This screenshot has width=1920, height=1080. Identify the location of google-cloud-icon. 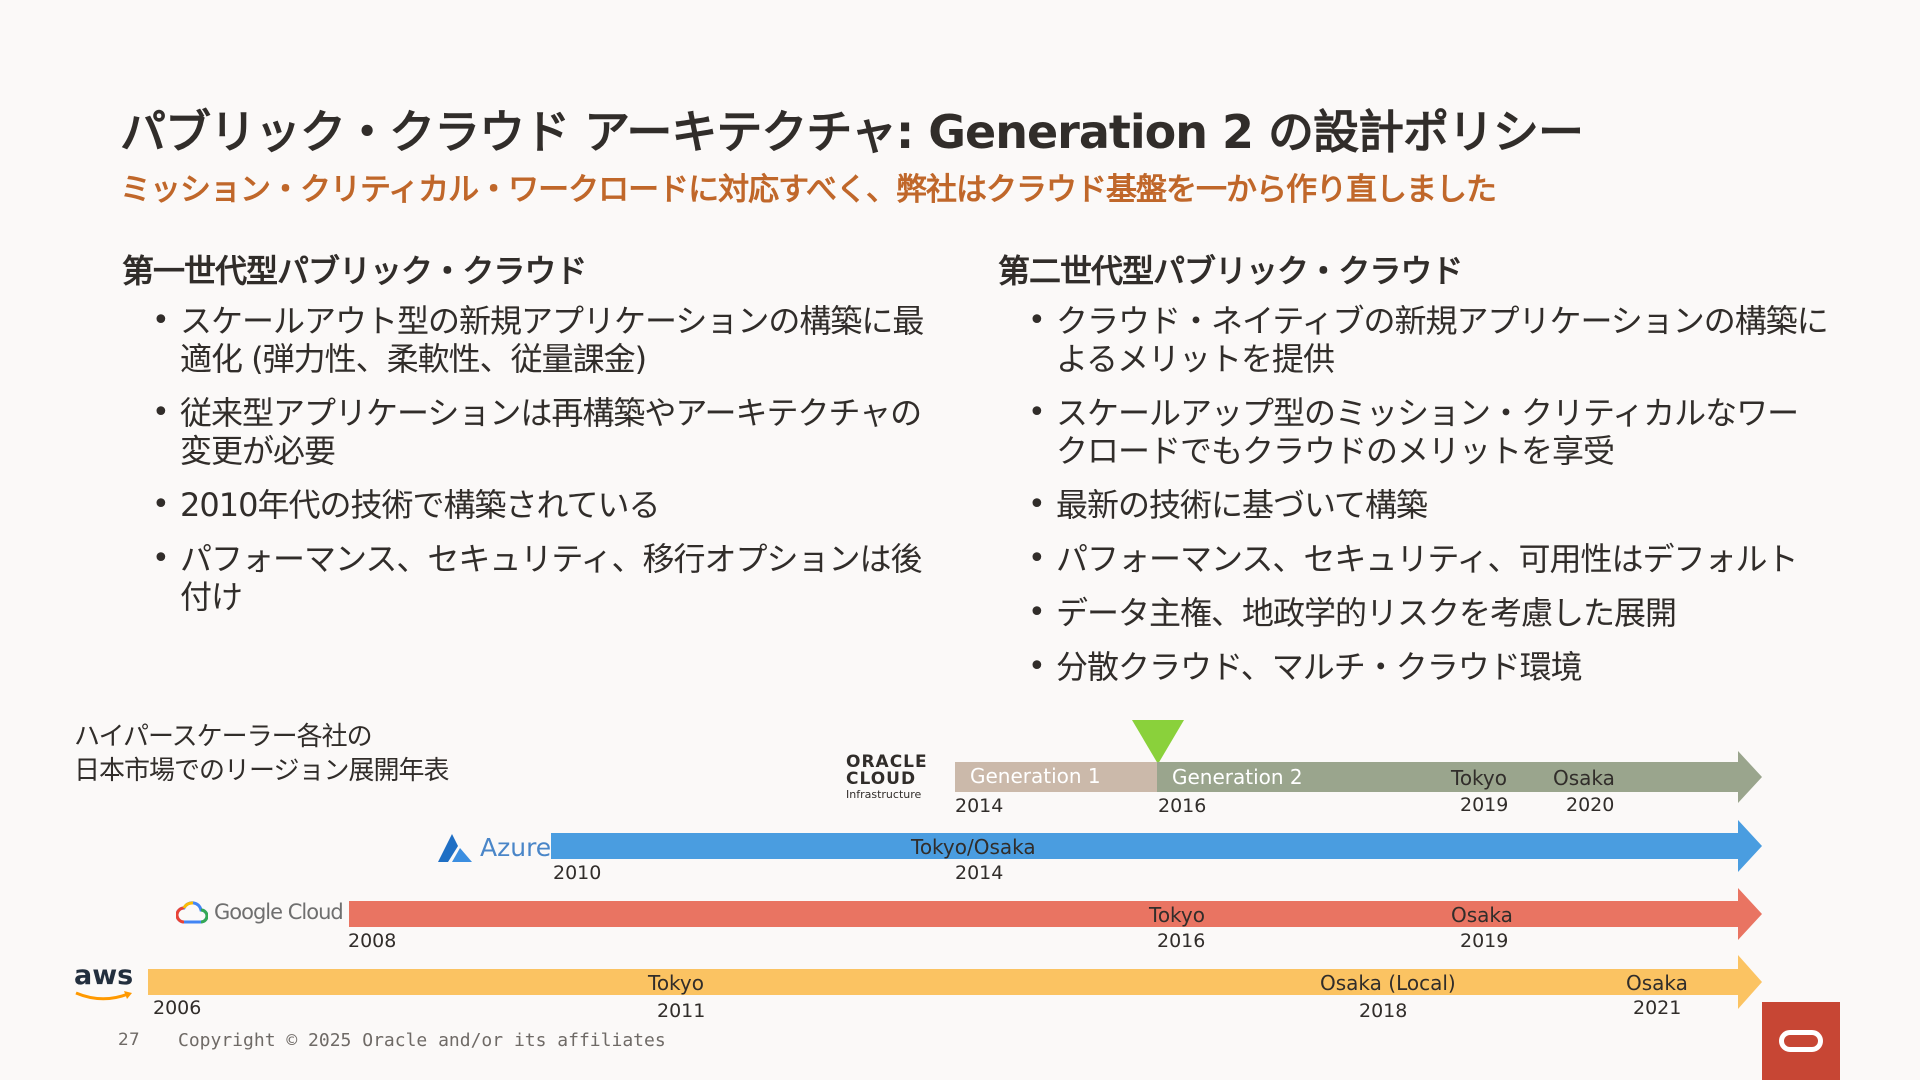
(192, 912).